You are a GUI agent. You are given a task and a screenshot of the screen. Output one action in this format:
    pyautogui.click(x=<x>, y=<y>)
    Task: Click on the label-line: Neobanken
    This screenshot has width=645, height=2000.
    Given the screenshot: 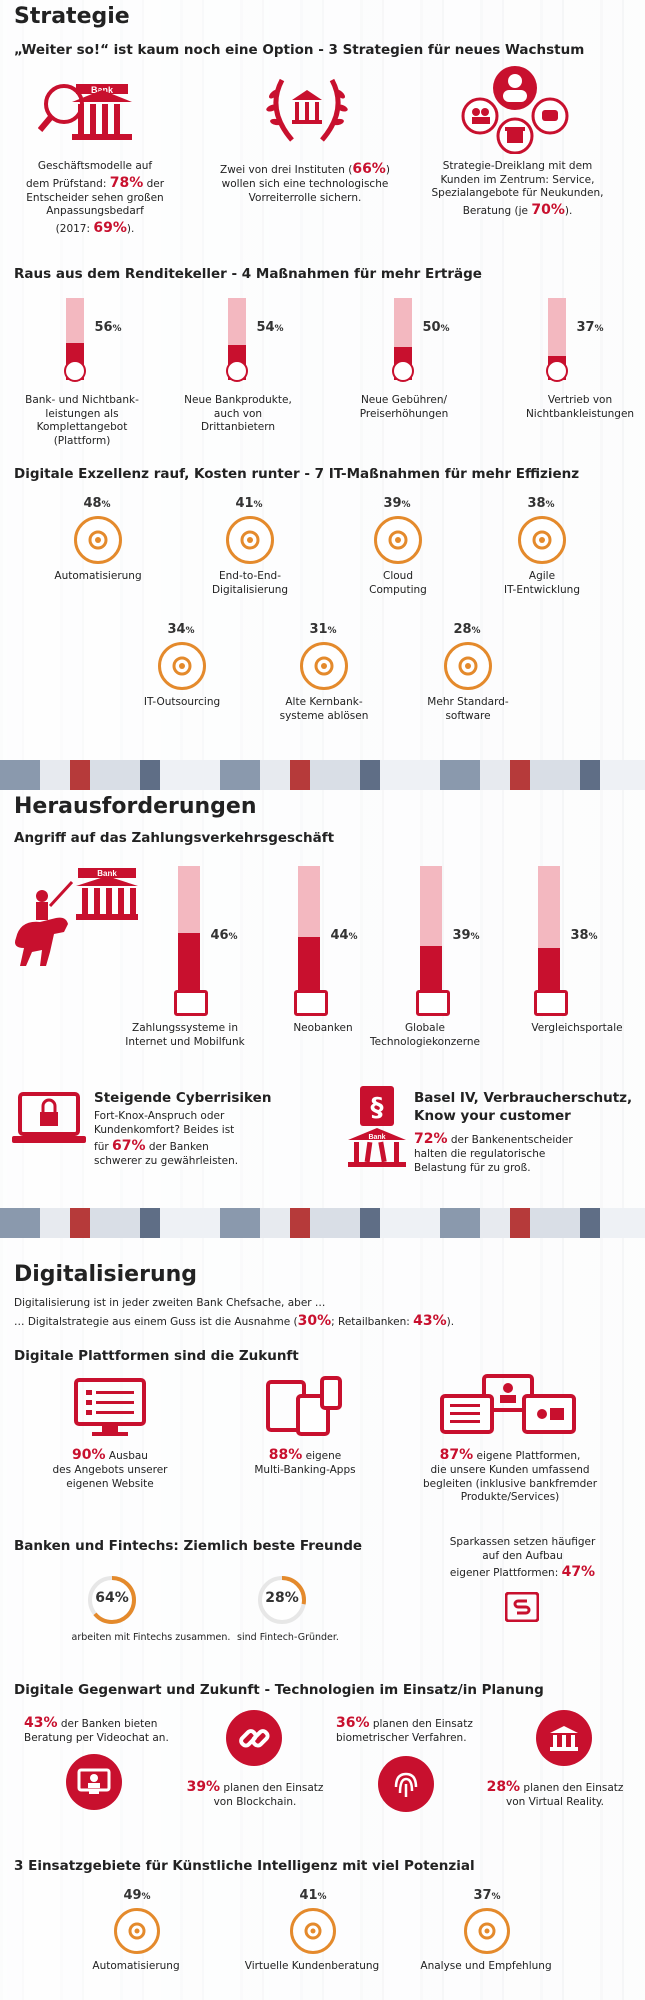 What is the action you would take?
    pyautogui.click(x=323, y=1028)
    